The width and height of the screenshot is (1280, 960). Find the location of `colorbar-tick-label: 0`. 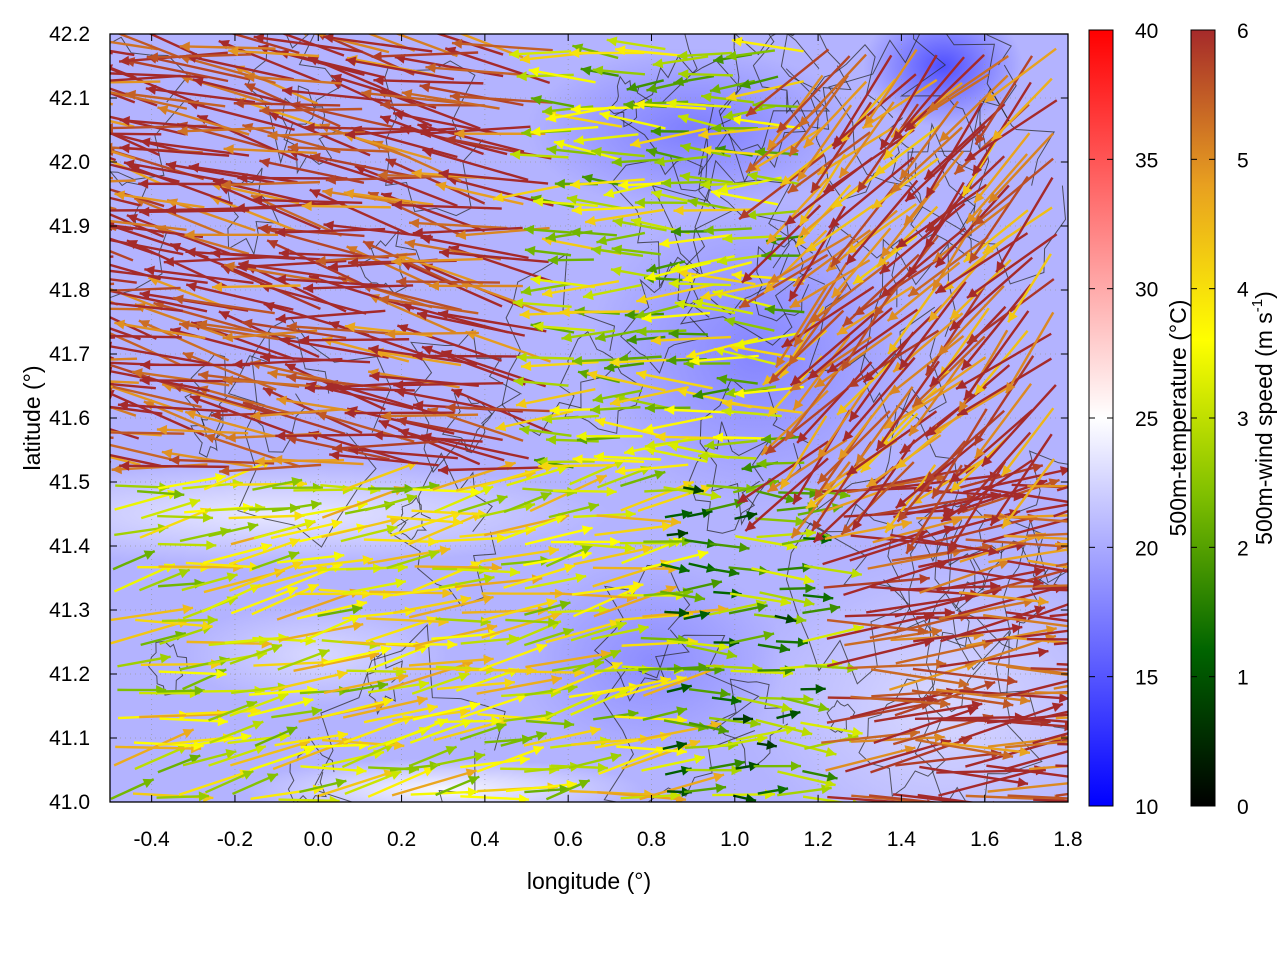

colorbar-tick-label: 0 is located at coordinates (1243, 807).